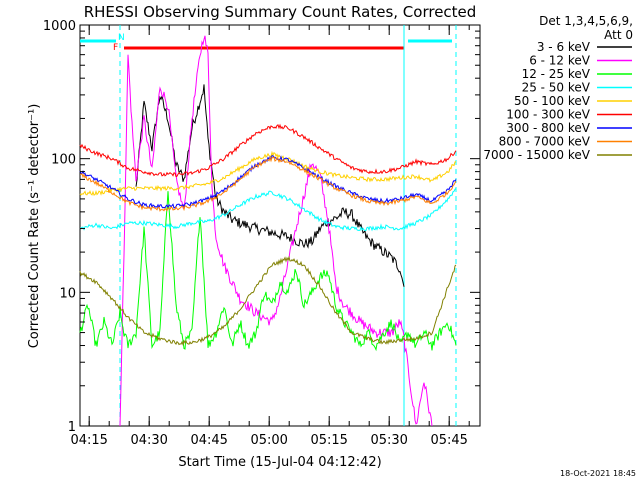 The image size is (640, 480). I want to click on legend-label: 50 - 100 keV, so click(552, 101).